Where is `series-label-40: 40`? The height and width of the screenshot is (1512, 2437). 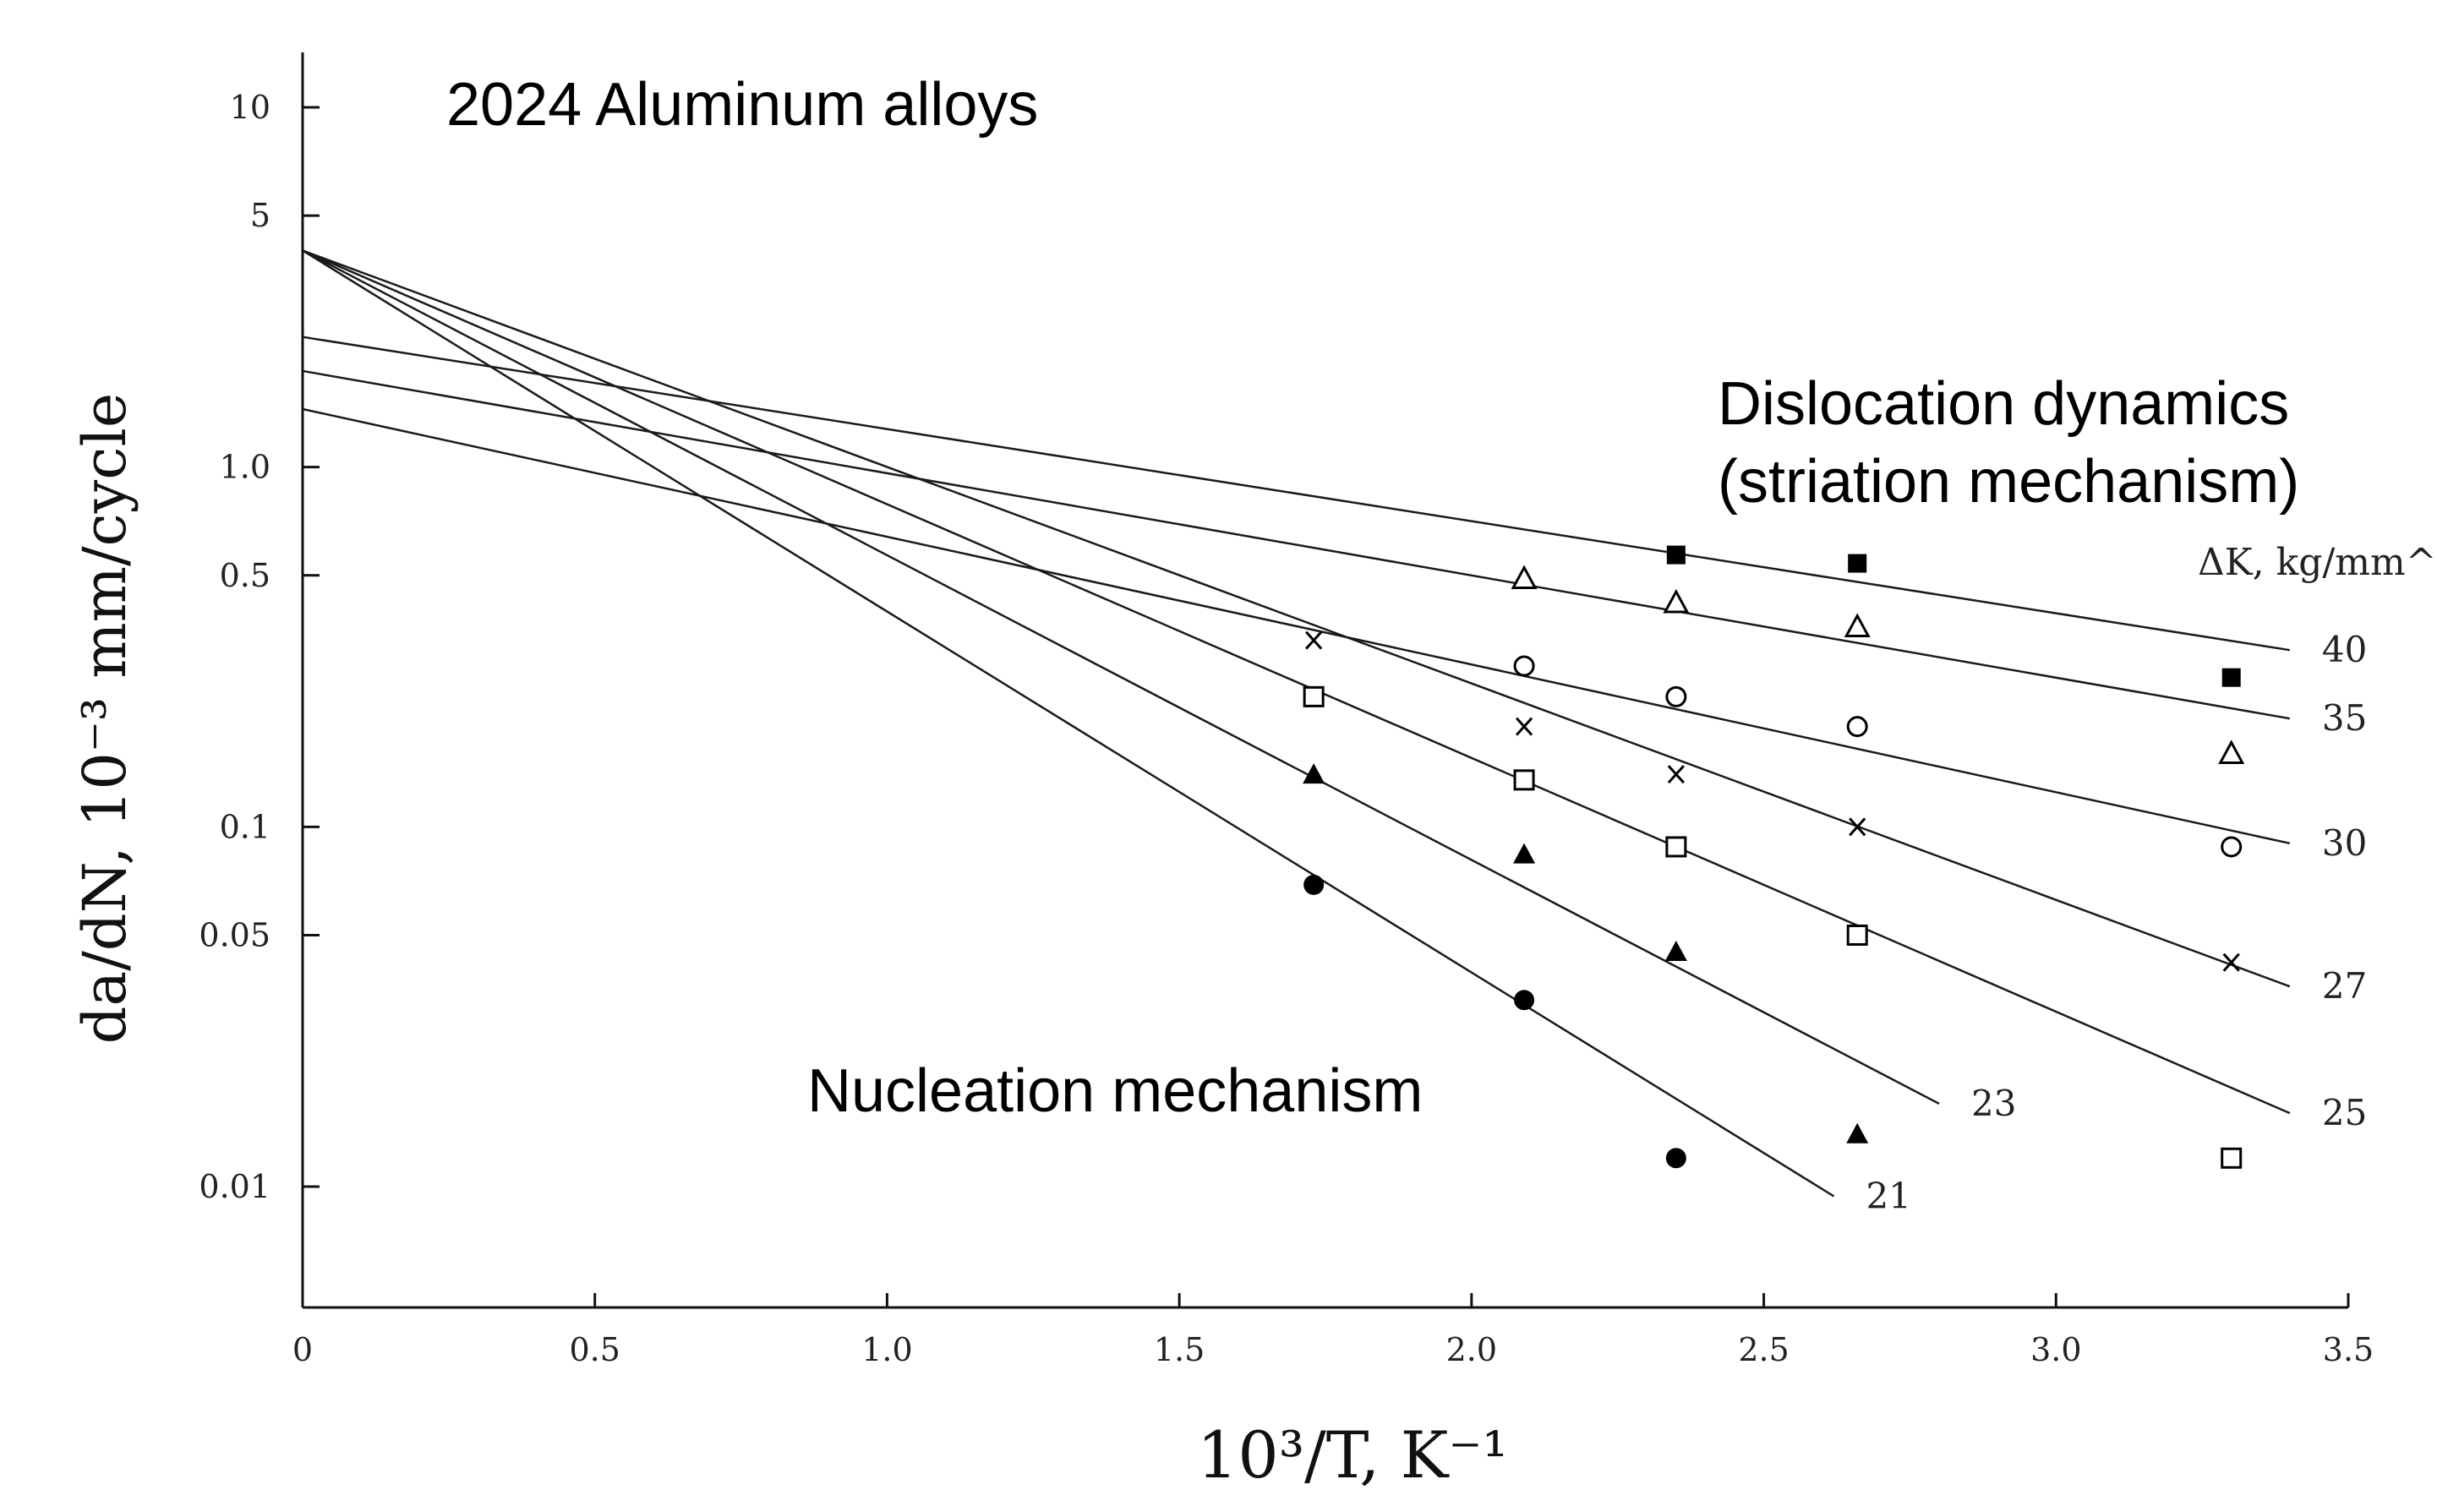 series-label-40: 40 is located at coordinates (2344, 649).